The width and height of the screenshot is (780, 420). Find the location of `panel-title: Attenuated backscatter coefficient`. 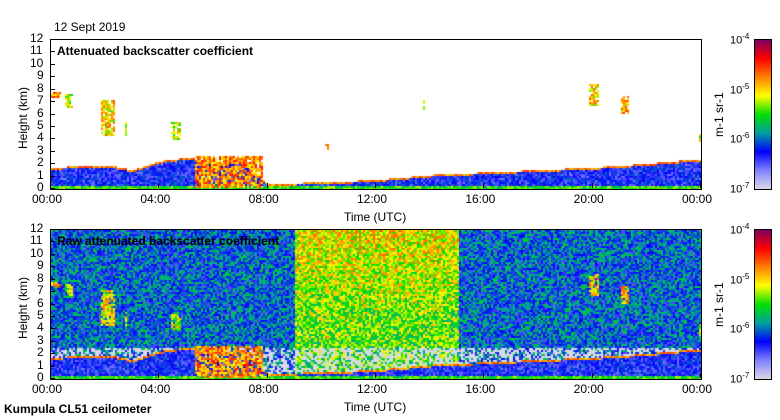

panel-title: Attenuated backscatter coefficient is located at coordinates (155, 51).